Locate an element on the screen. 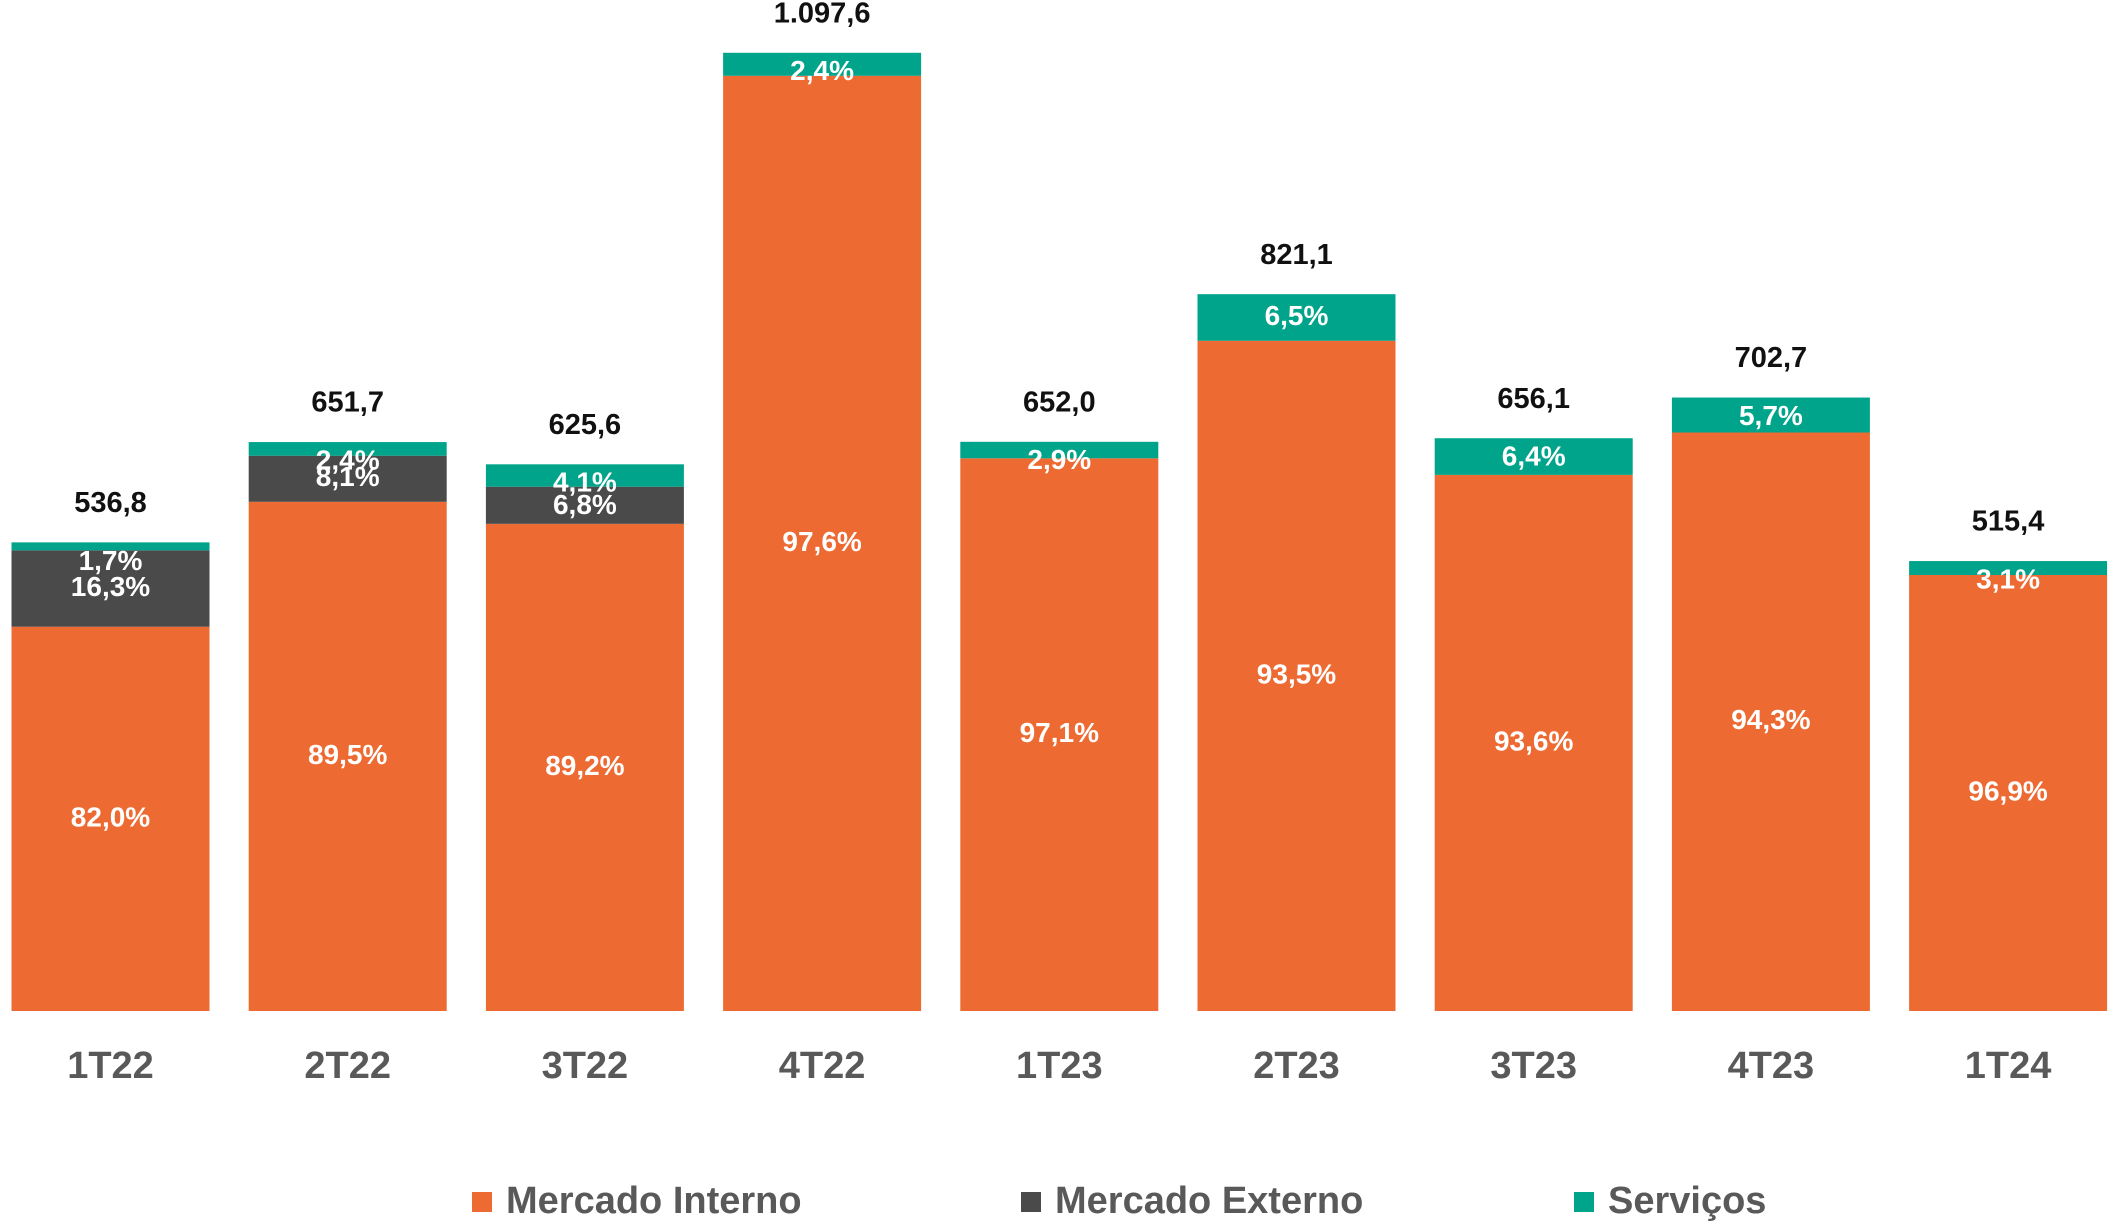  data-label: 6,4% is located at coordinates (1534, 456).